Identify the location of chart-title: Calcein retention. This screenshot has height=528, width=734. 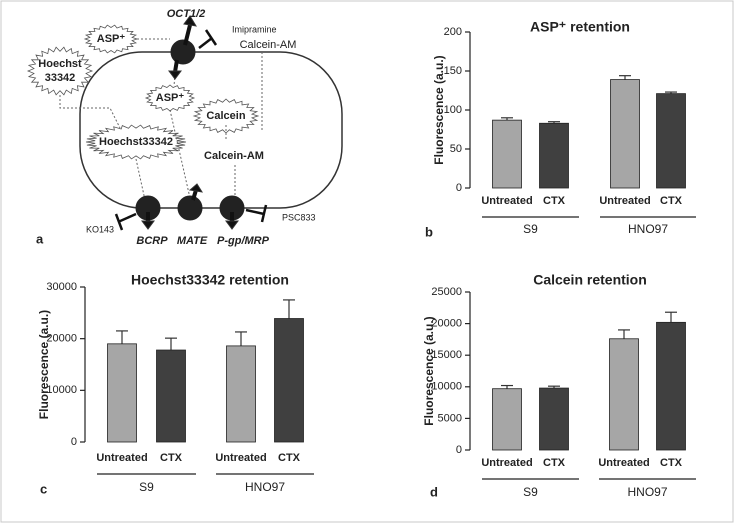
(590, 280).